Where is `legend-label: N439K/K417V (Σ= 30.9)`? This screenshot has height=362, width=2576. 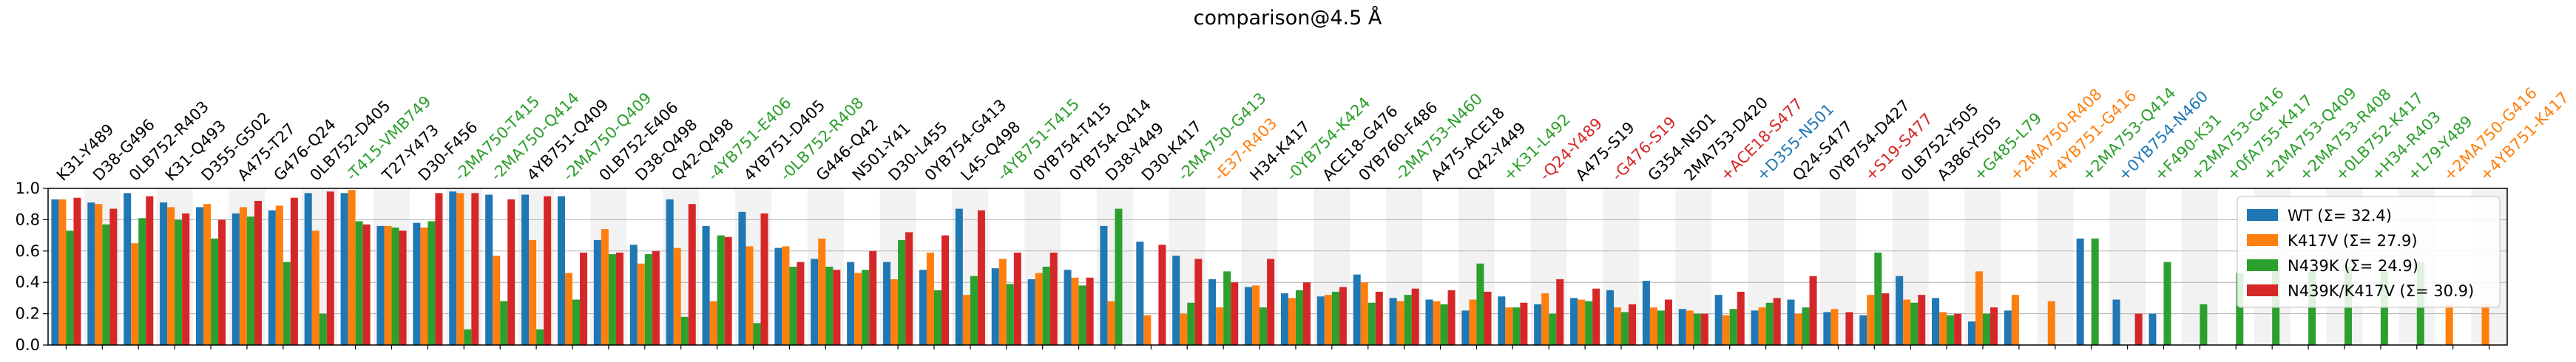 legend-label: N439K/K417V (Σ= 30.9) is located at coordinates (2381, 291).